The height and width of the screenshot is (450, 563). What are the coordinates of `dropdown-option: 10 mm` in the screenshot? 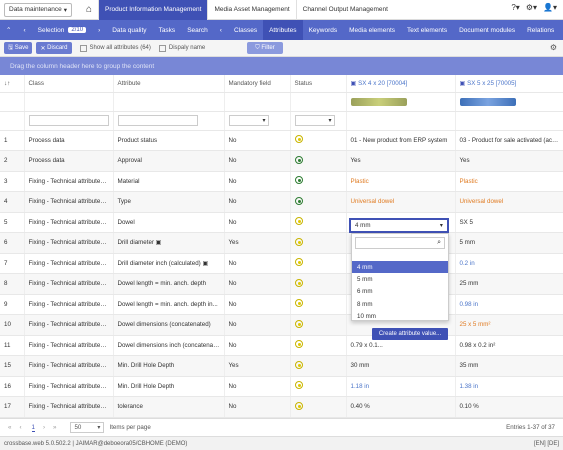 It's located at (366, 316).